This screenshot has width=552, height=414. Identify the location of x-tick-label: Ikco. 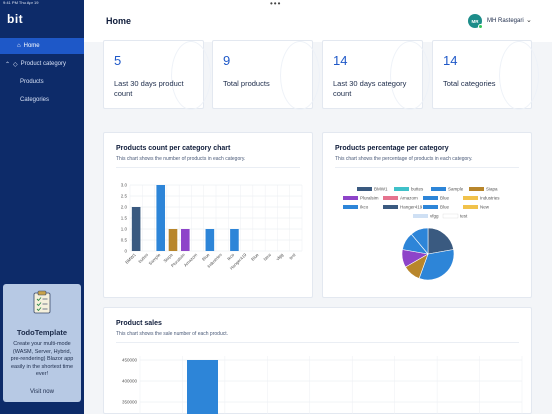
(231, 257).